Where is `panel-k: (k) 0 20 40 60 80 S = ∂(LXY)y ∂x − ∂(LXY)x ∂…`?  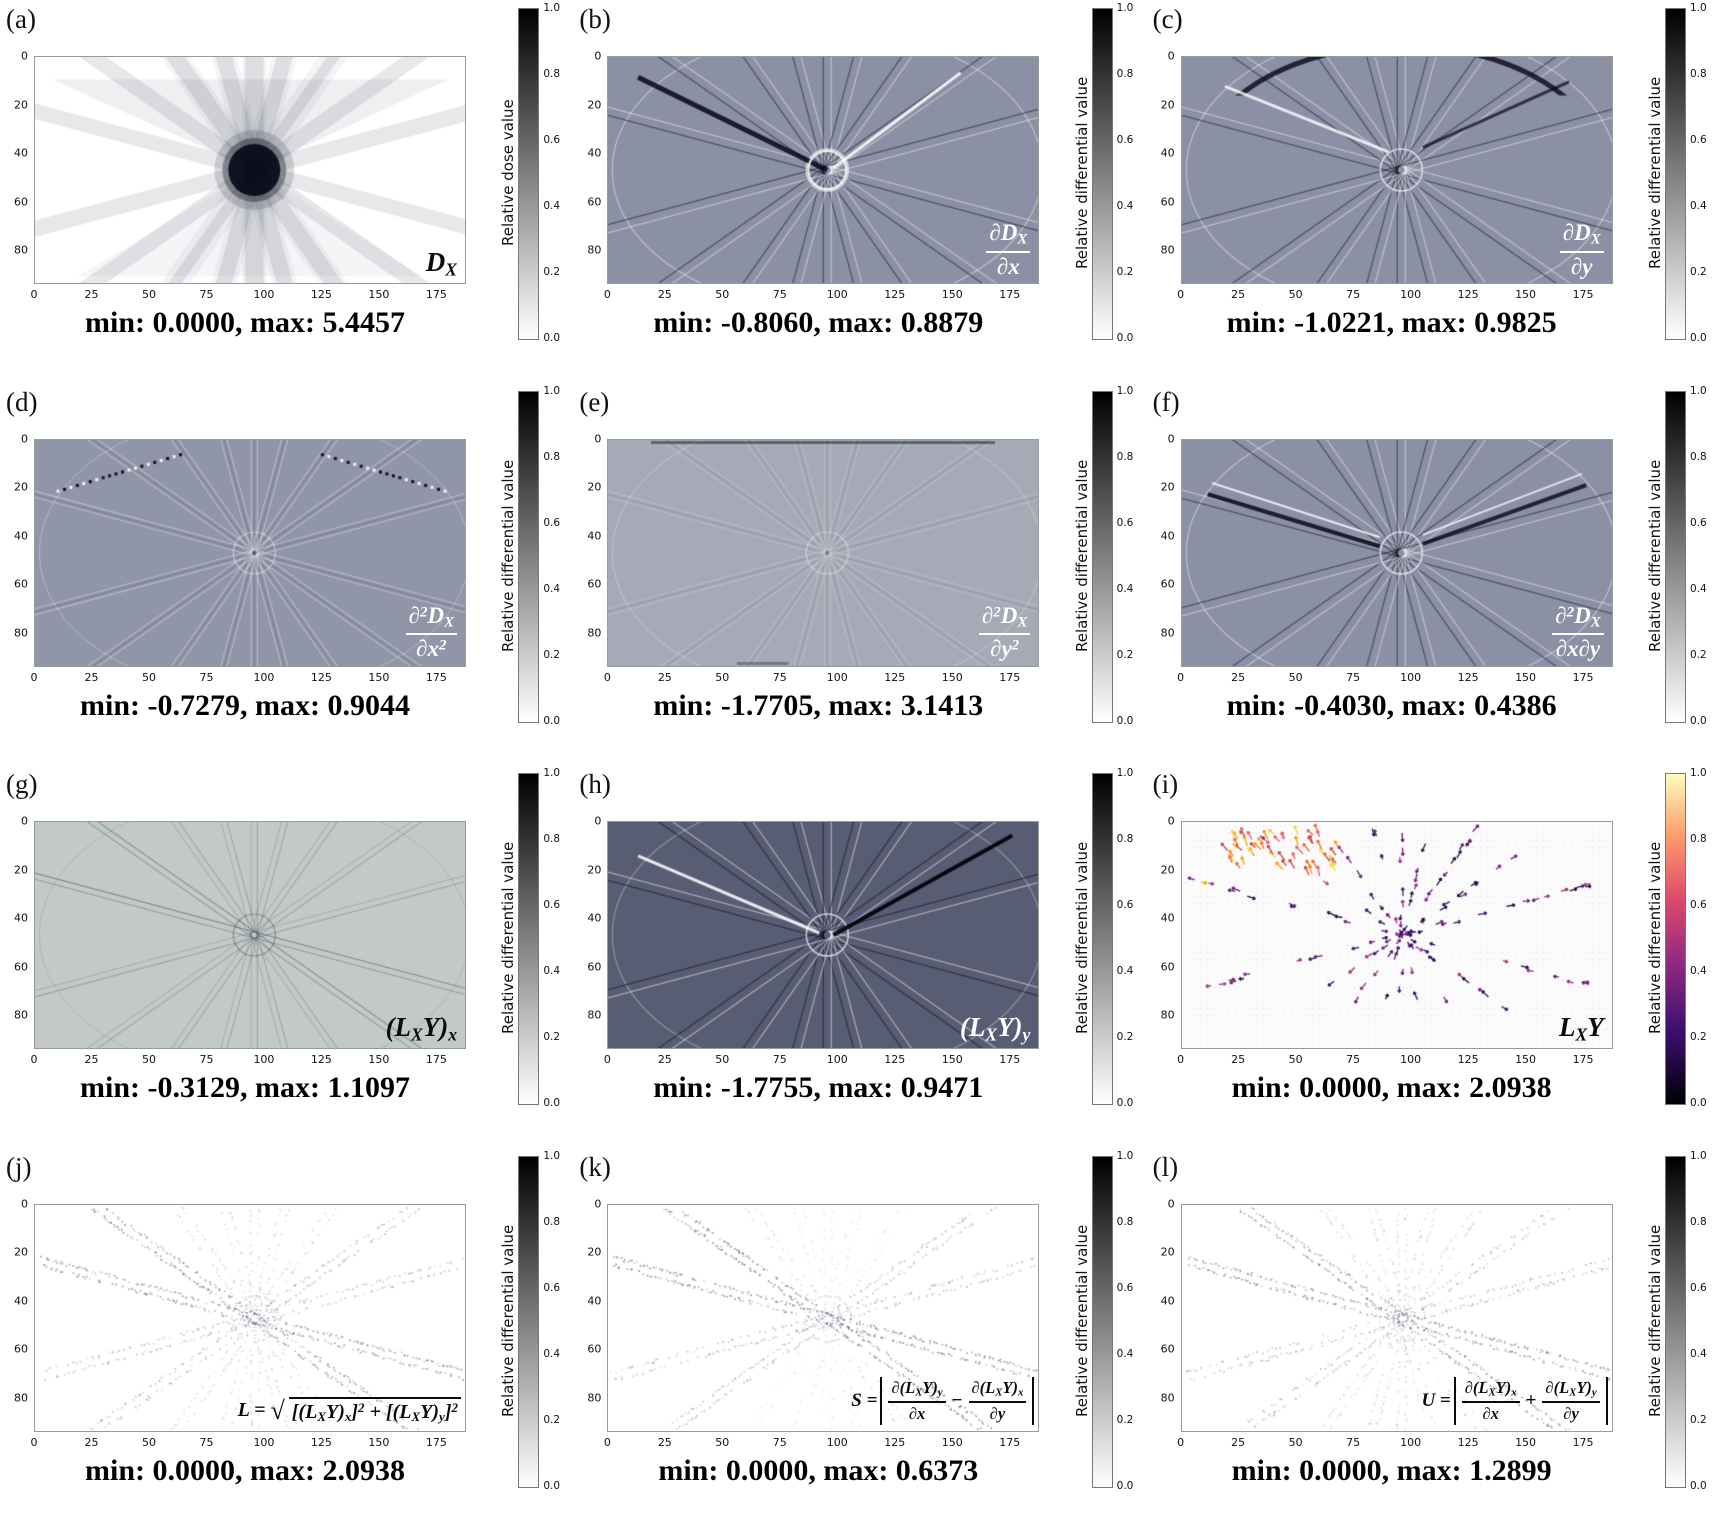 panel-k: (k) 0 20 40 60 80 S = ∂(LXY)y ∂x − ∂(LXY)x ∂… is located at coordinates (859, 1339).